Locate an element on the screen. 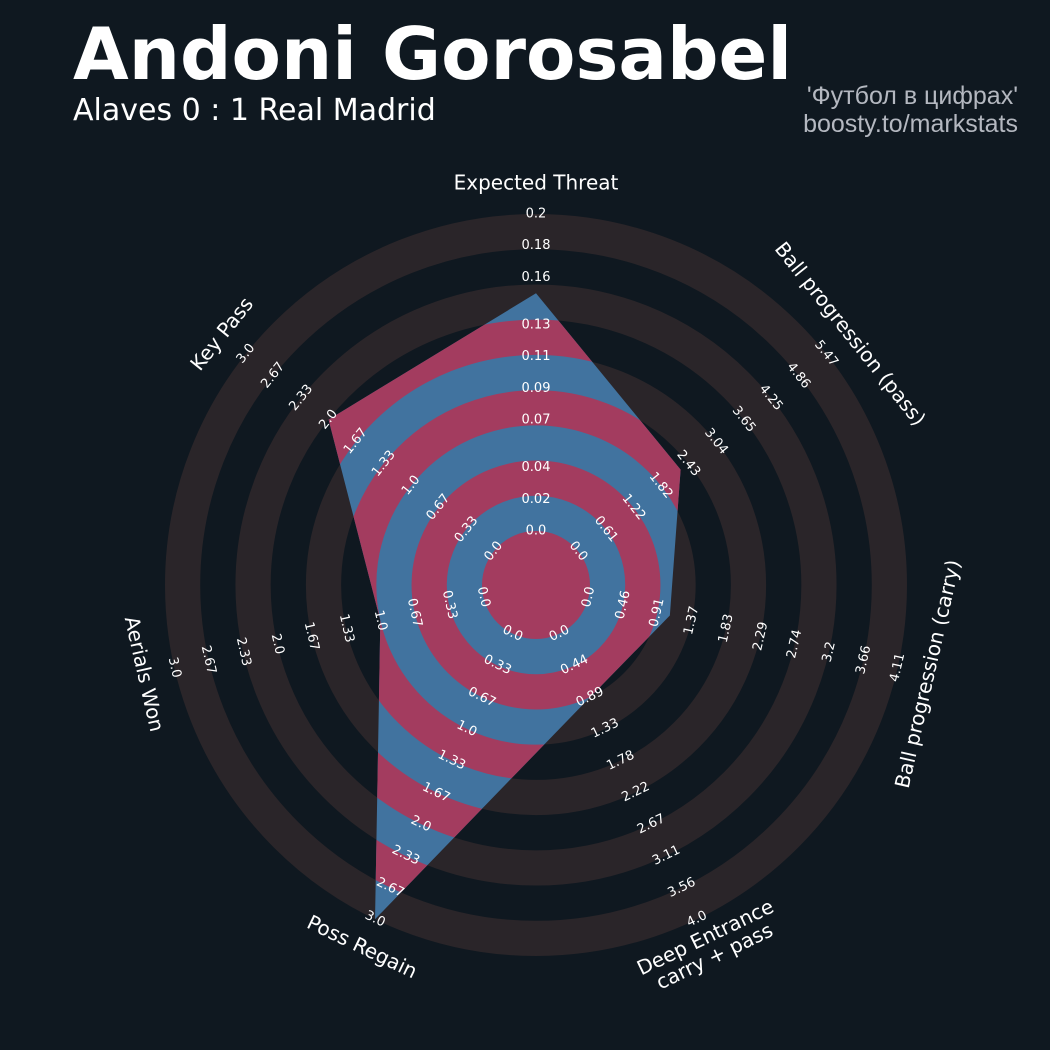  tick-label: 0.07 is located at coordinates (536, 420).